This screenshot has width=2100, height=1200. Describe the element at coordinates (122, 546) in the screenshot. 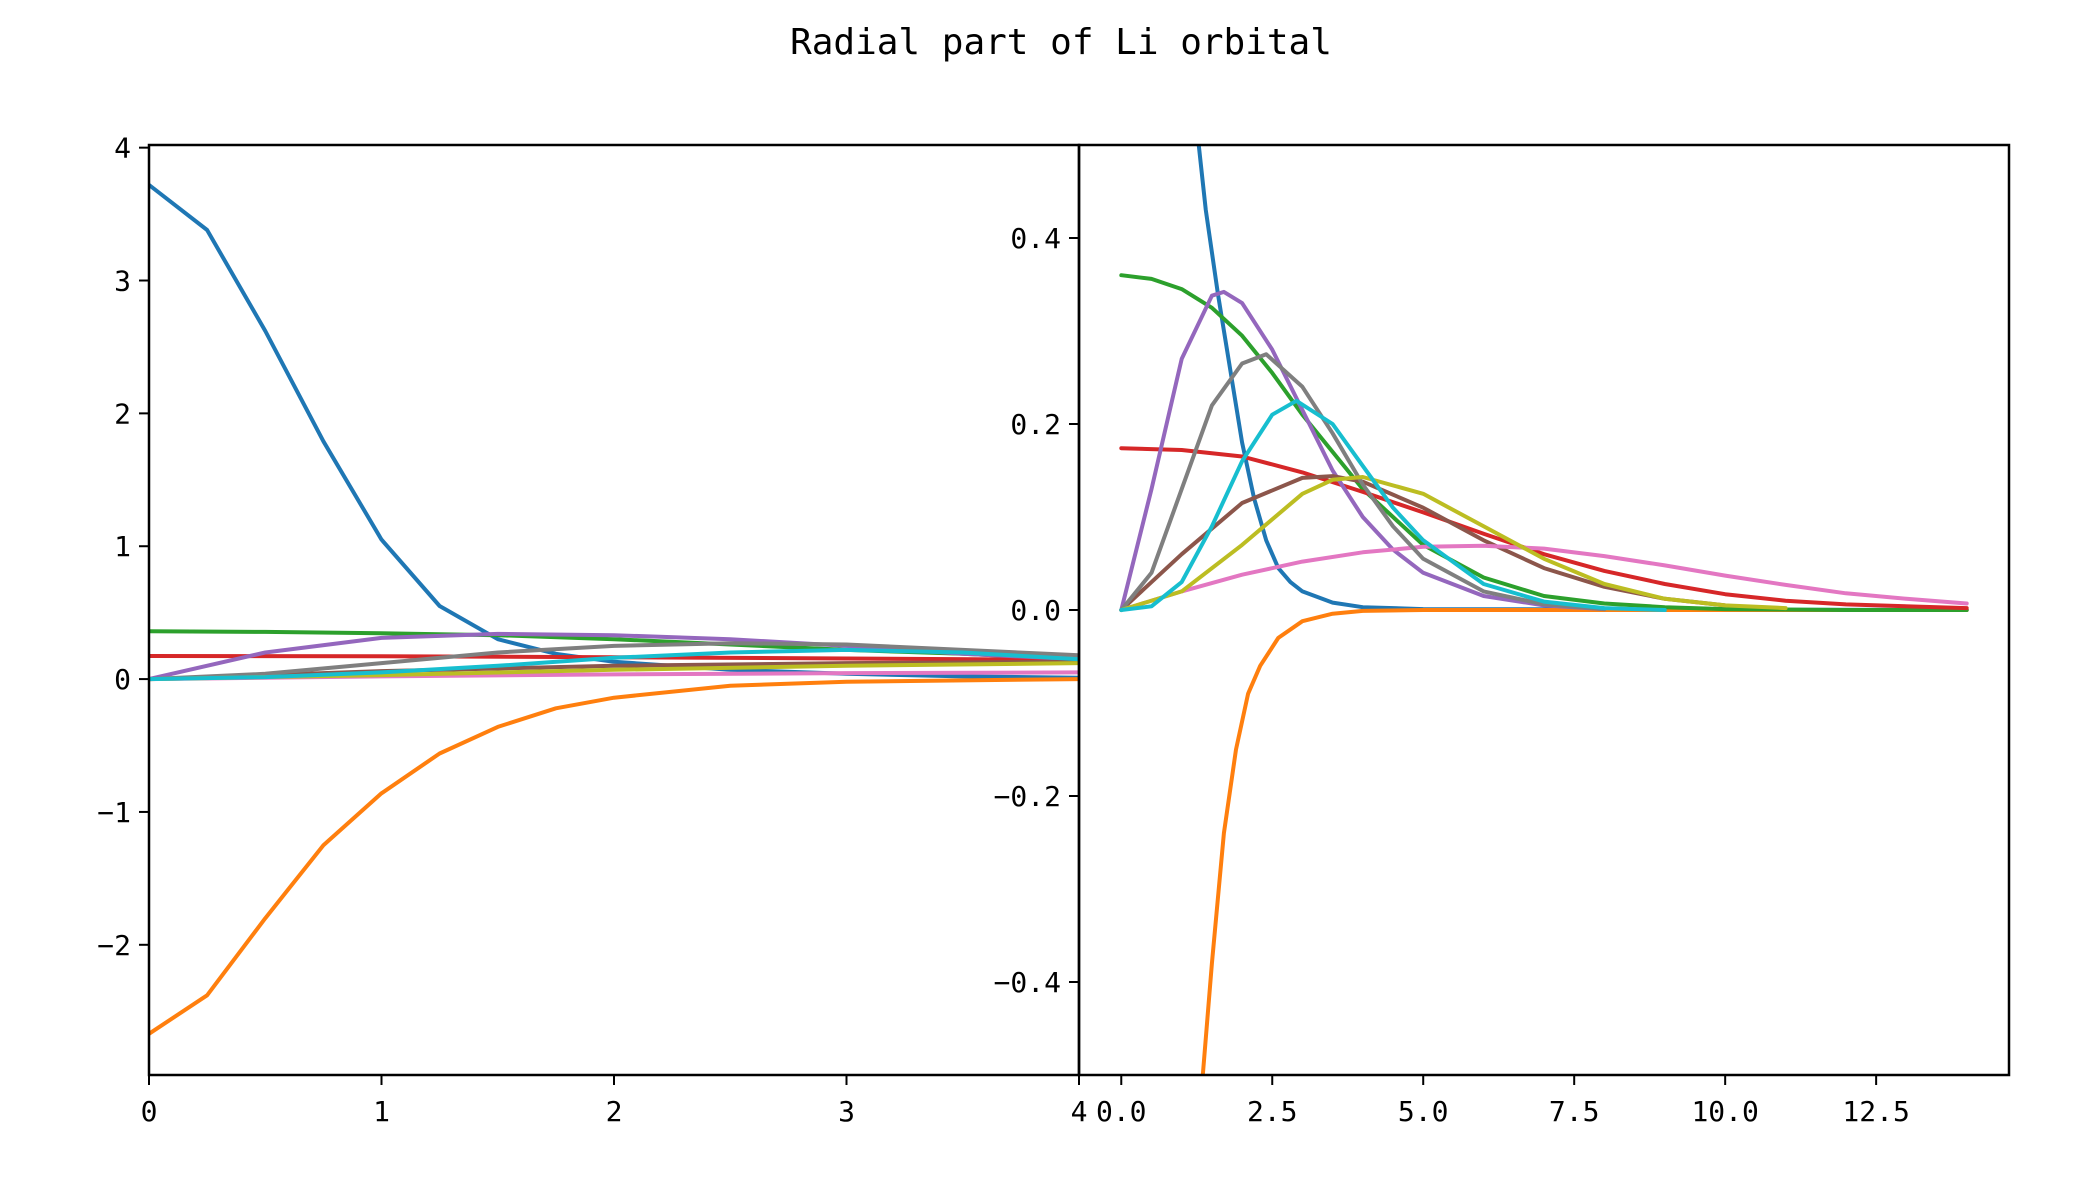

I see `y-tick-label-left-3: 1` at that location.